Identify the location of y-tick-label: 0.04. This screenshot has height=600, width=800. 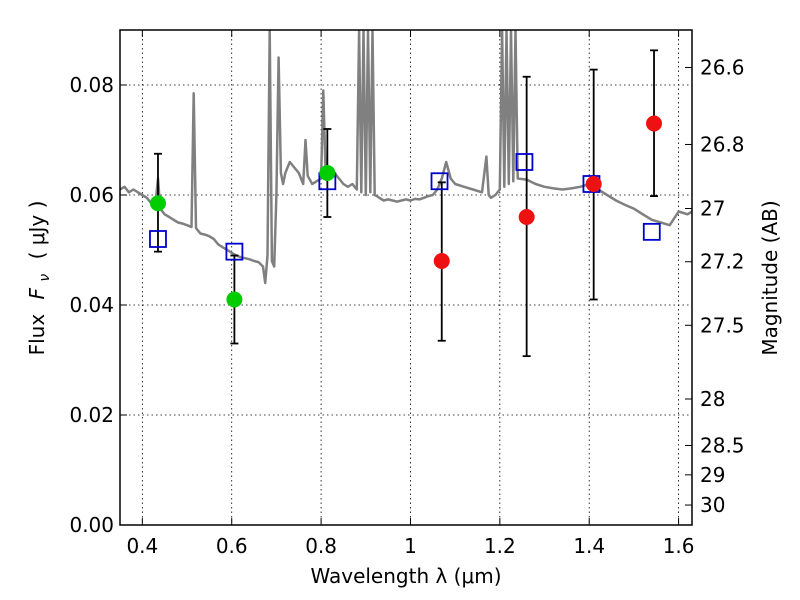
(91, 305).